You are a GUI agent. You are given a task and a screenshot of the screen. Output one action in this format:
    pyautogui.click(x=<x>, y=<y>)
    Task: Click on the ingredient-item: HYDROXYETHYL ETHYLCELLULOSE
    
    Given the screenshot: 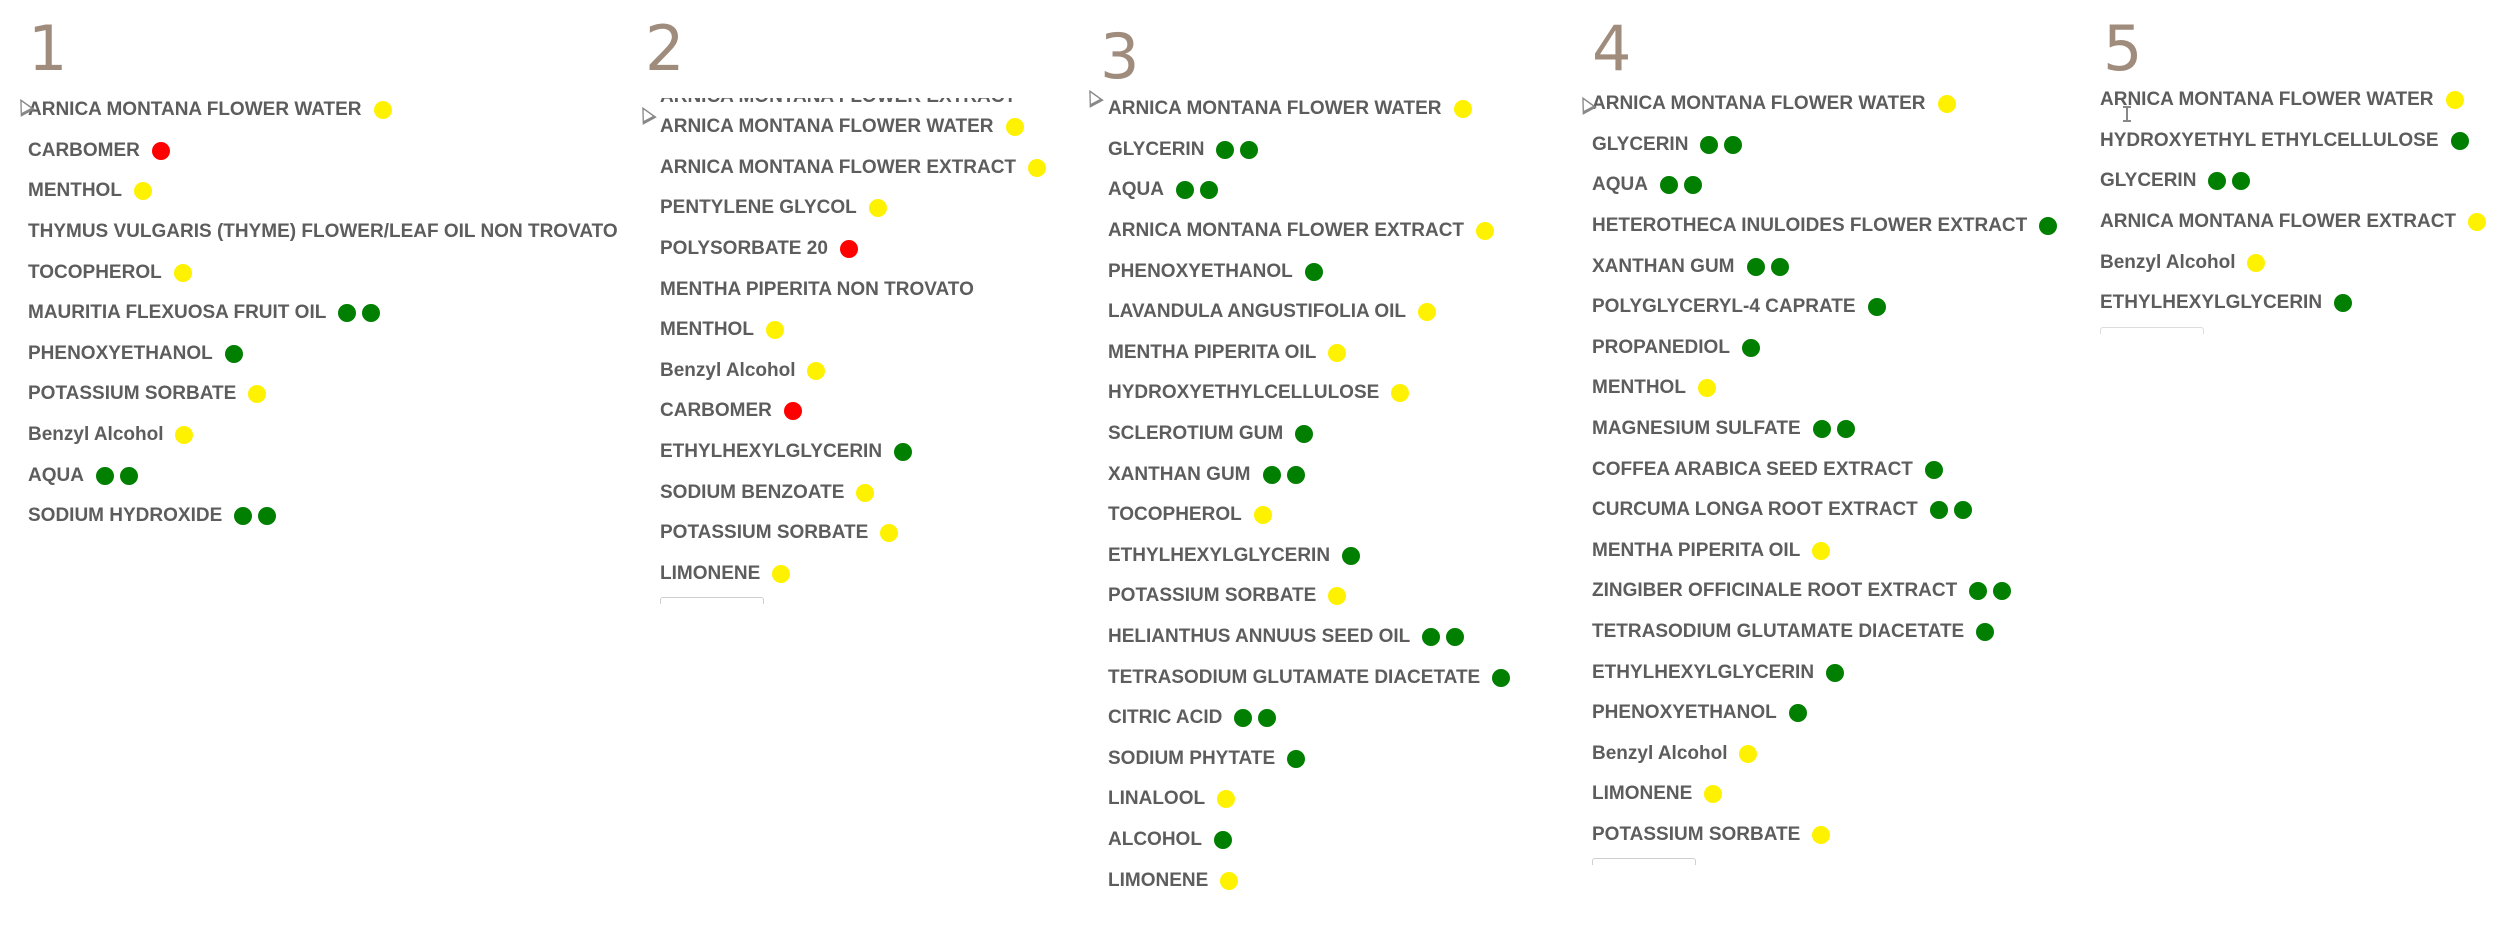 What is the action you would take?
    pyautogui.click(x=2293, y=141)
    